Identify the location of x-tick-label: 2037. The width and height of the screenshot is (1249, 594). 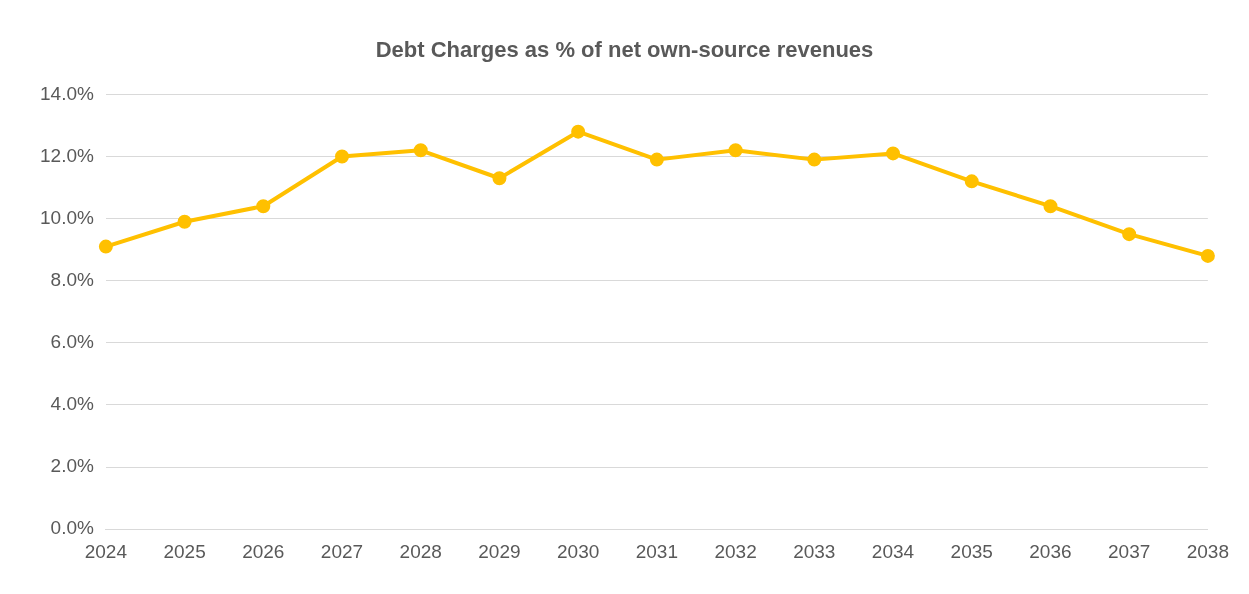
(1129, 551).